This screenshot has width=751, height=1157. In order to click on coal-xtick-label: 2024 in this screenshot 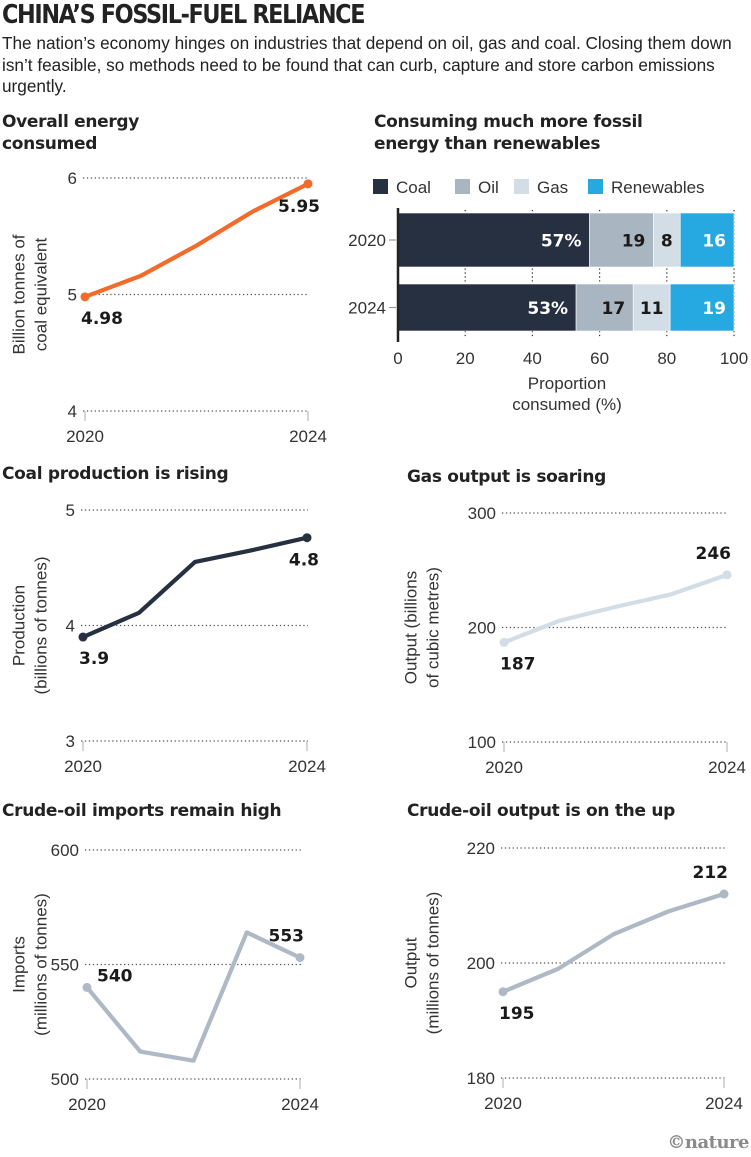, I will do `click(307, 766)`.